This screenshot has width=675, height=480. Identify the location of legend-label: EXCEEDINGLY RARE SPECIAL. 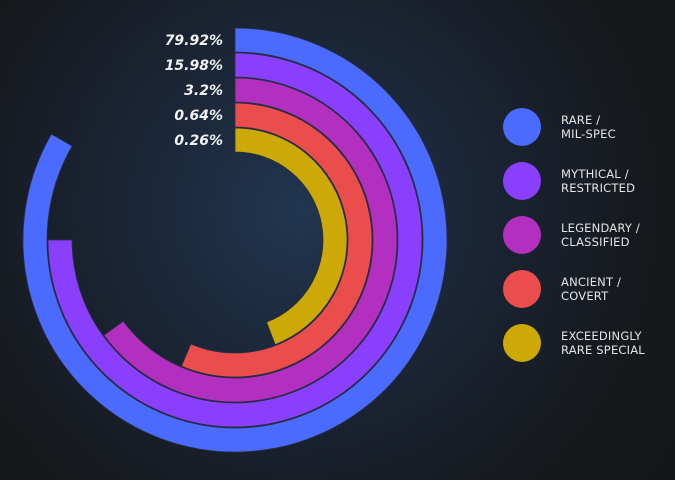
(603, 343).